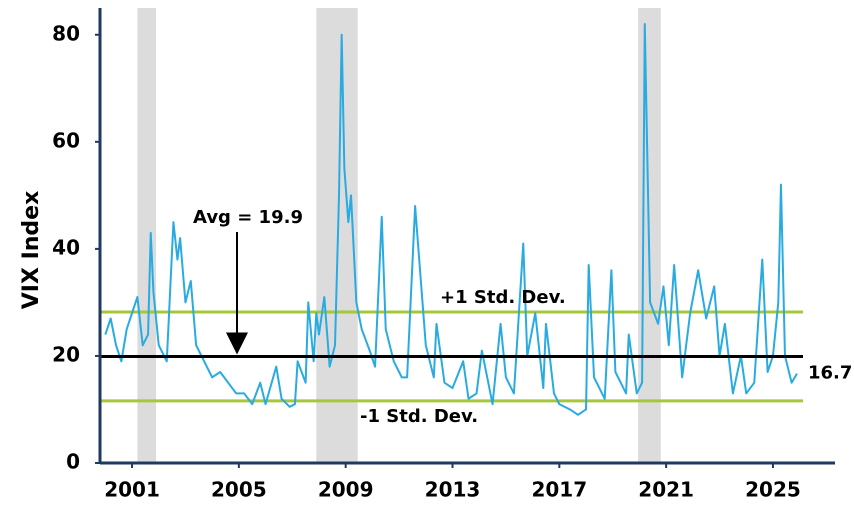 This screenshot has height=532, width=854. I want to click on arrow-head, so click(237, 343).